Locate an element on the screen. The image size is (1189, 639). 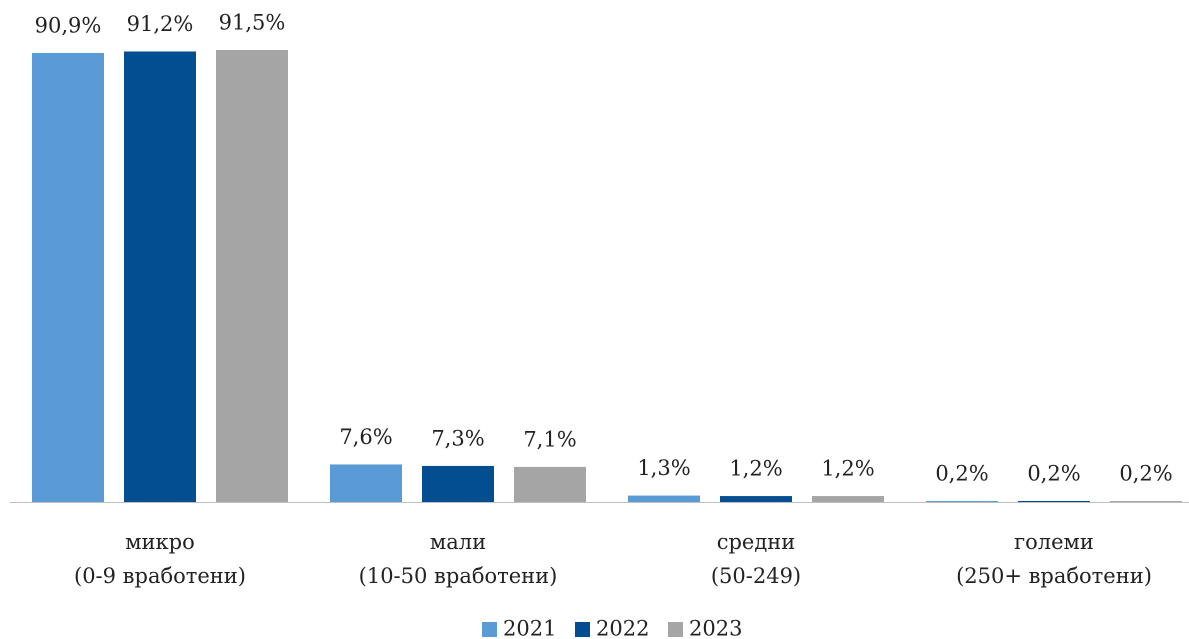
data-label: 91,2% is located at coordinates (160, 24).